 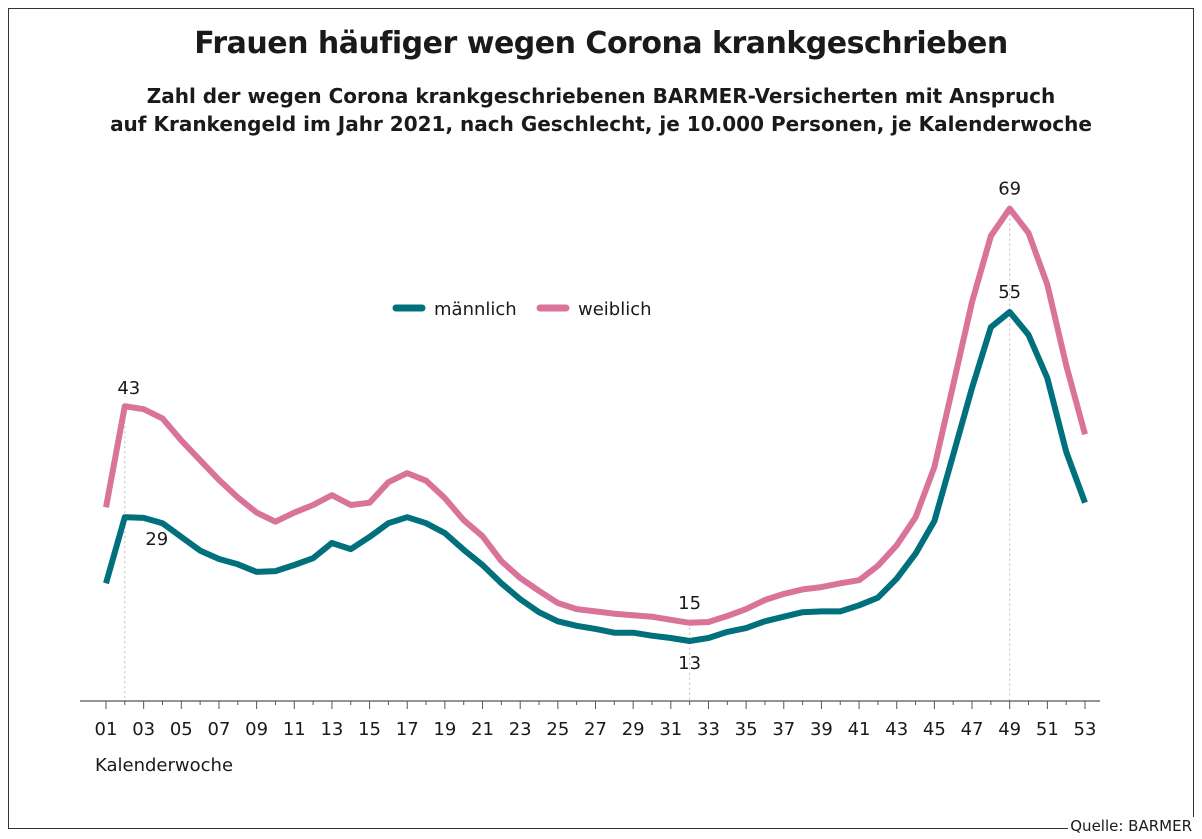 I want to click on data-label: 69, so click(x=1009, y=189).